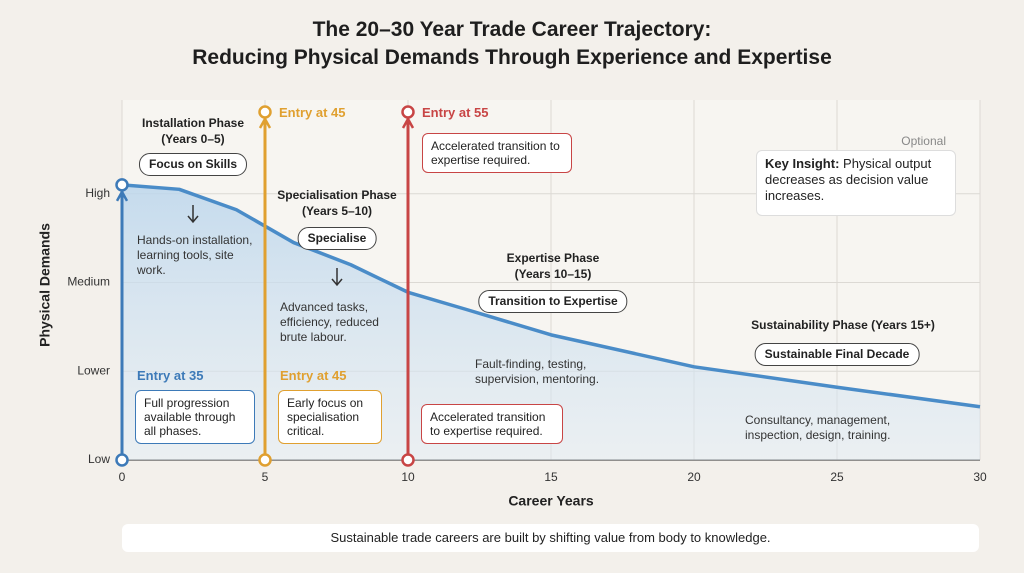  I want to click on y-tick-label: High, so click(97, 193).